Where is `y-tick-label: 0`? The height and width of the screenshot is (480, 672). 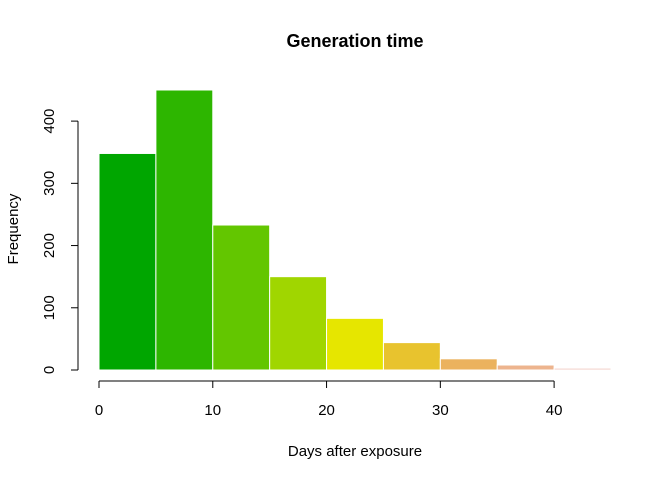 y-tick-label: 0 is located at coordinates (49, 370).